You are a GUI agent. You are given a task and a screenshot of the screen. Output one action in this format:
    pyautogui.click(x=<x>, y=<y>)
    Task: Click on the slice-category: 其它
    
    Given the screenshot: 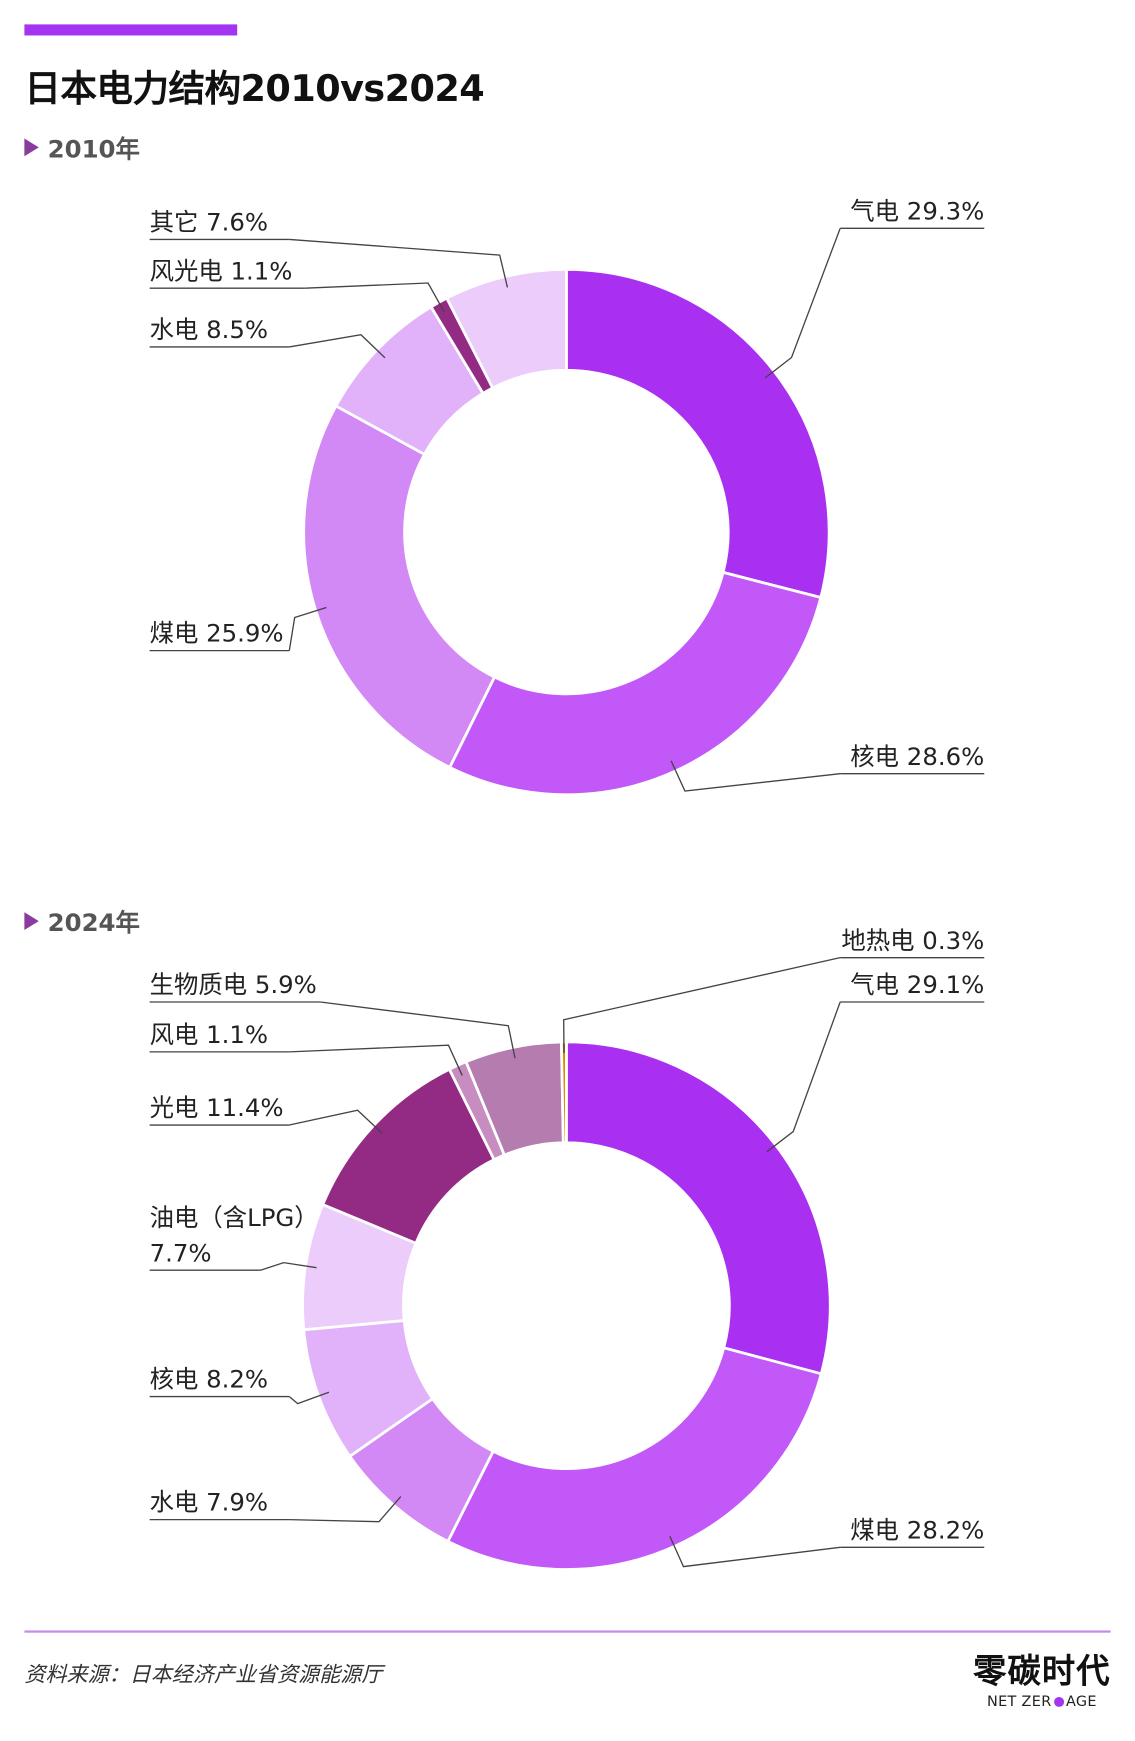 What is the action you would take?
    pyautogui.click(x=178, y=222)
    